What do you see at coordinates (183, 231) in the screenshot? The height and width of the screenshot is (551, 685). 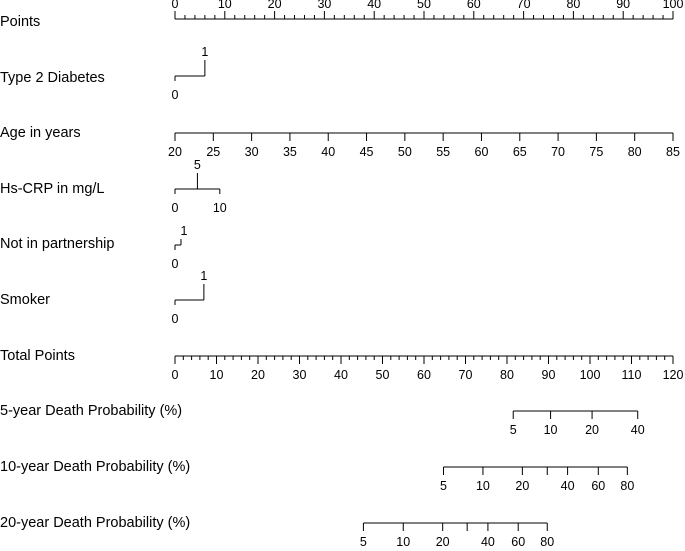 I see `not-in-partnership-tick-label: 1` at bounding box center [183, 231].